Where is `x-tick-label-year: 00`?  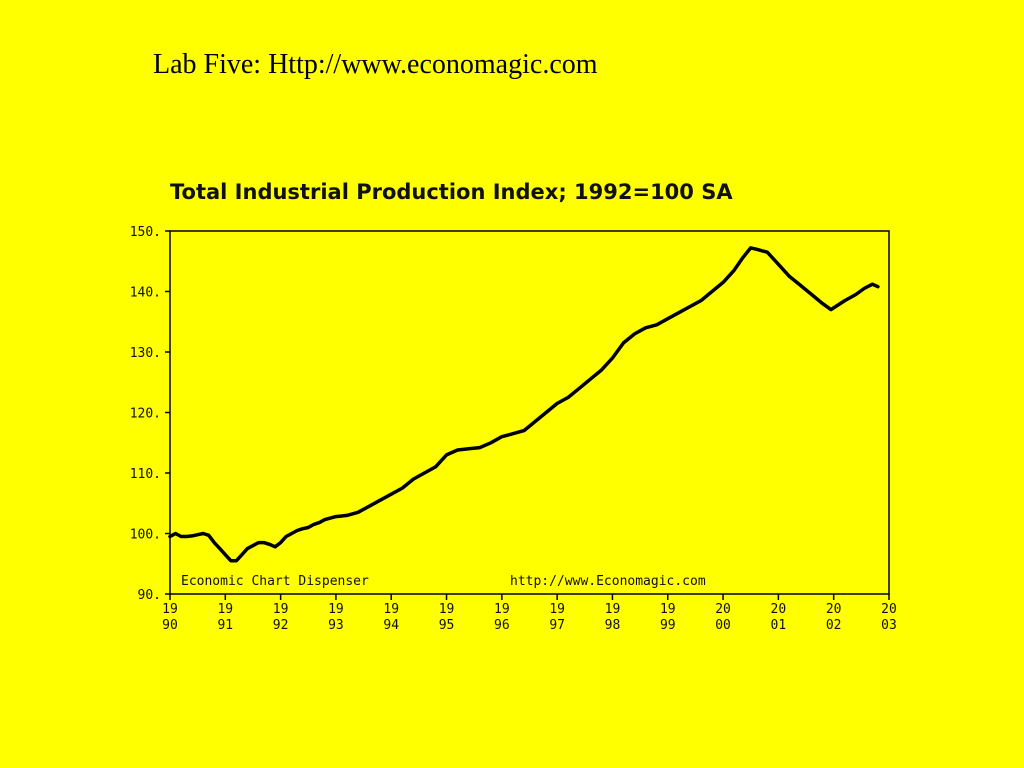
x-tick-label-year: 00 is located at coordinates (723, 625).